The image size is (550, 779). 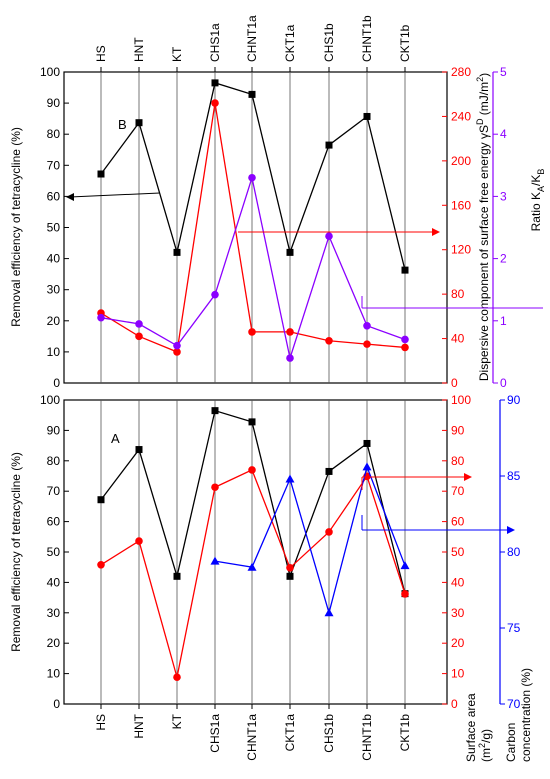 I want to click on top-category-label: CKT1b, so click(x=405, y=43).